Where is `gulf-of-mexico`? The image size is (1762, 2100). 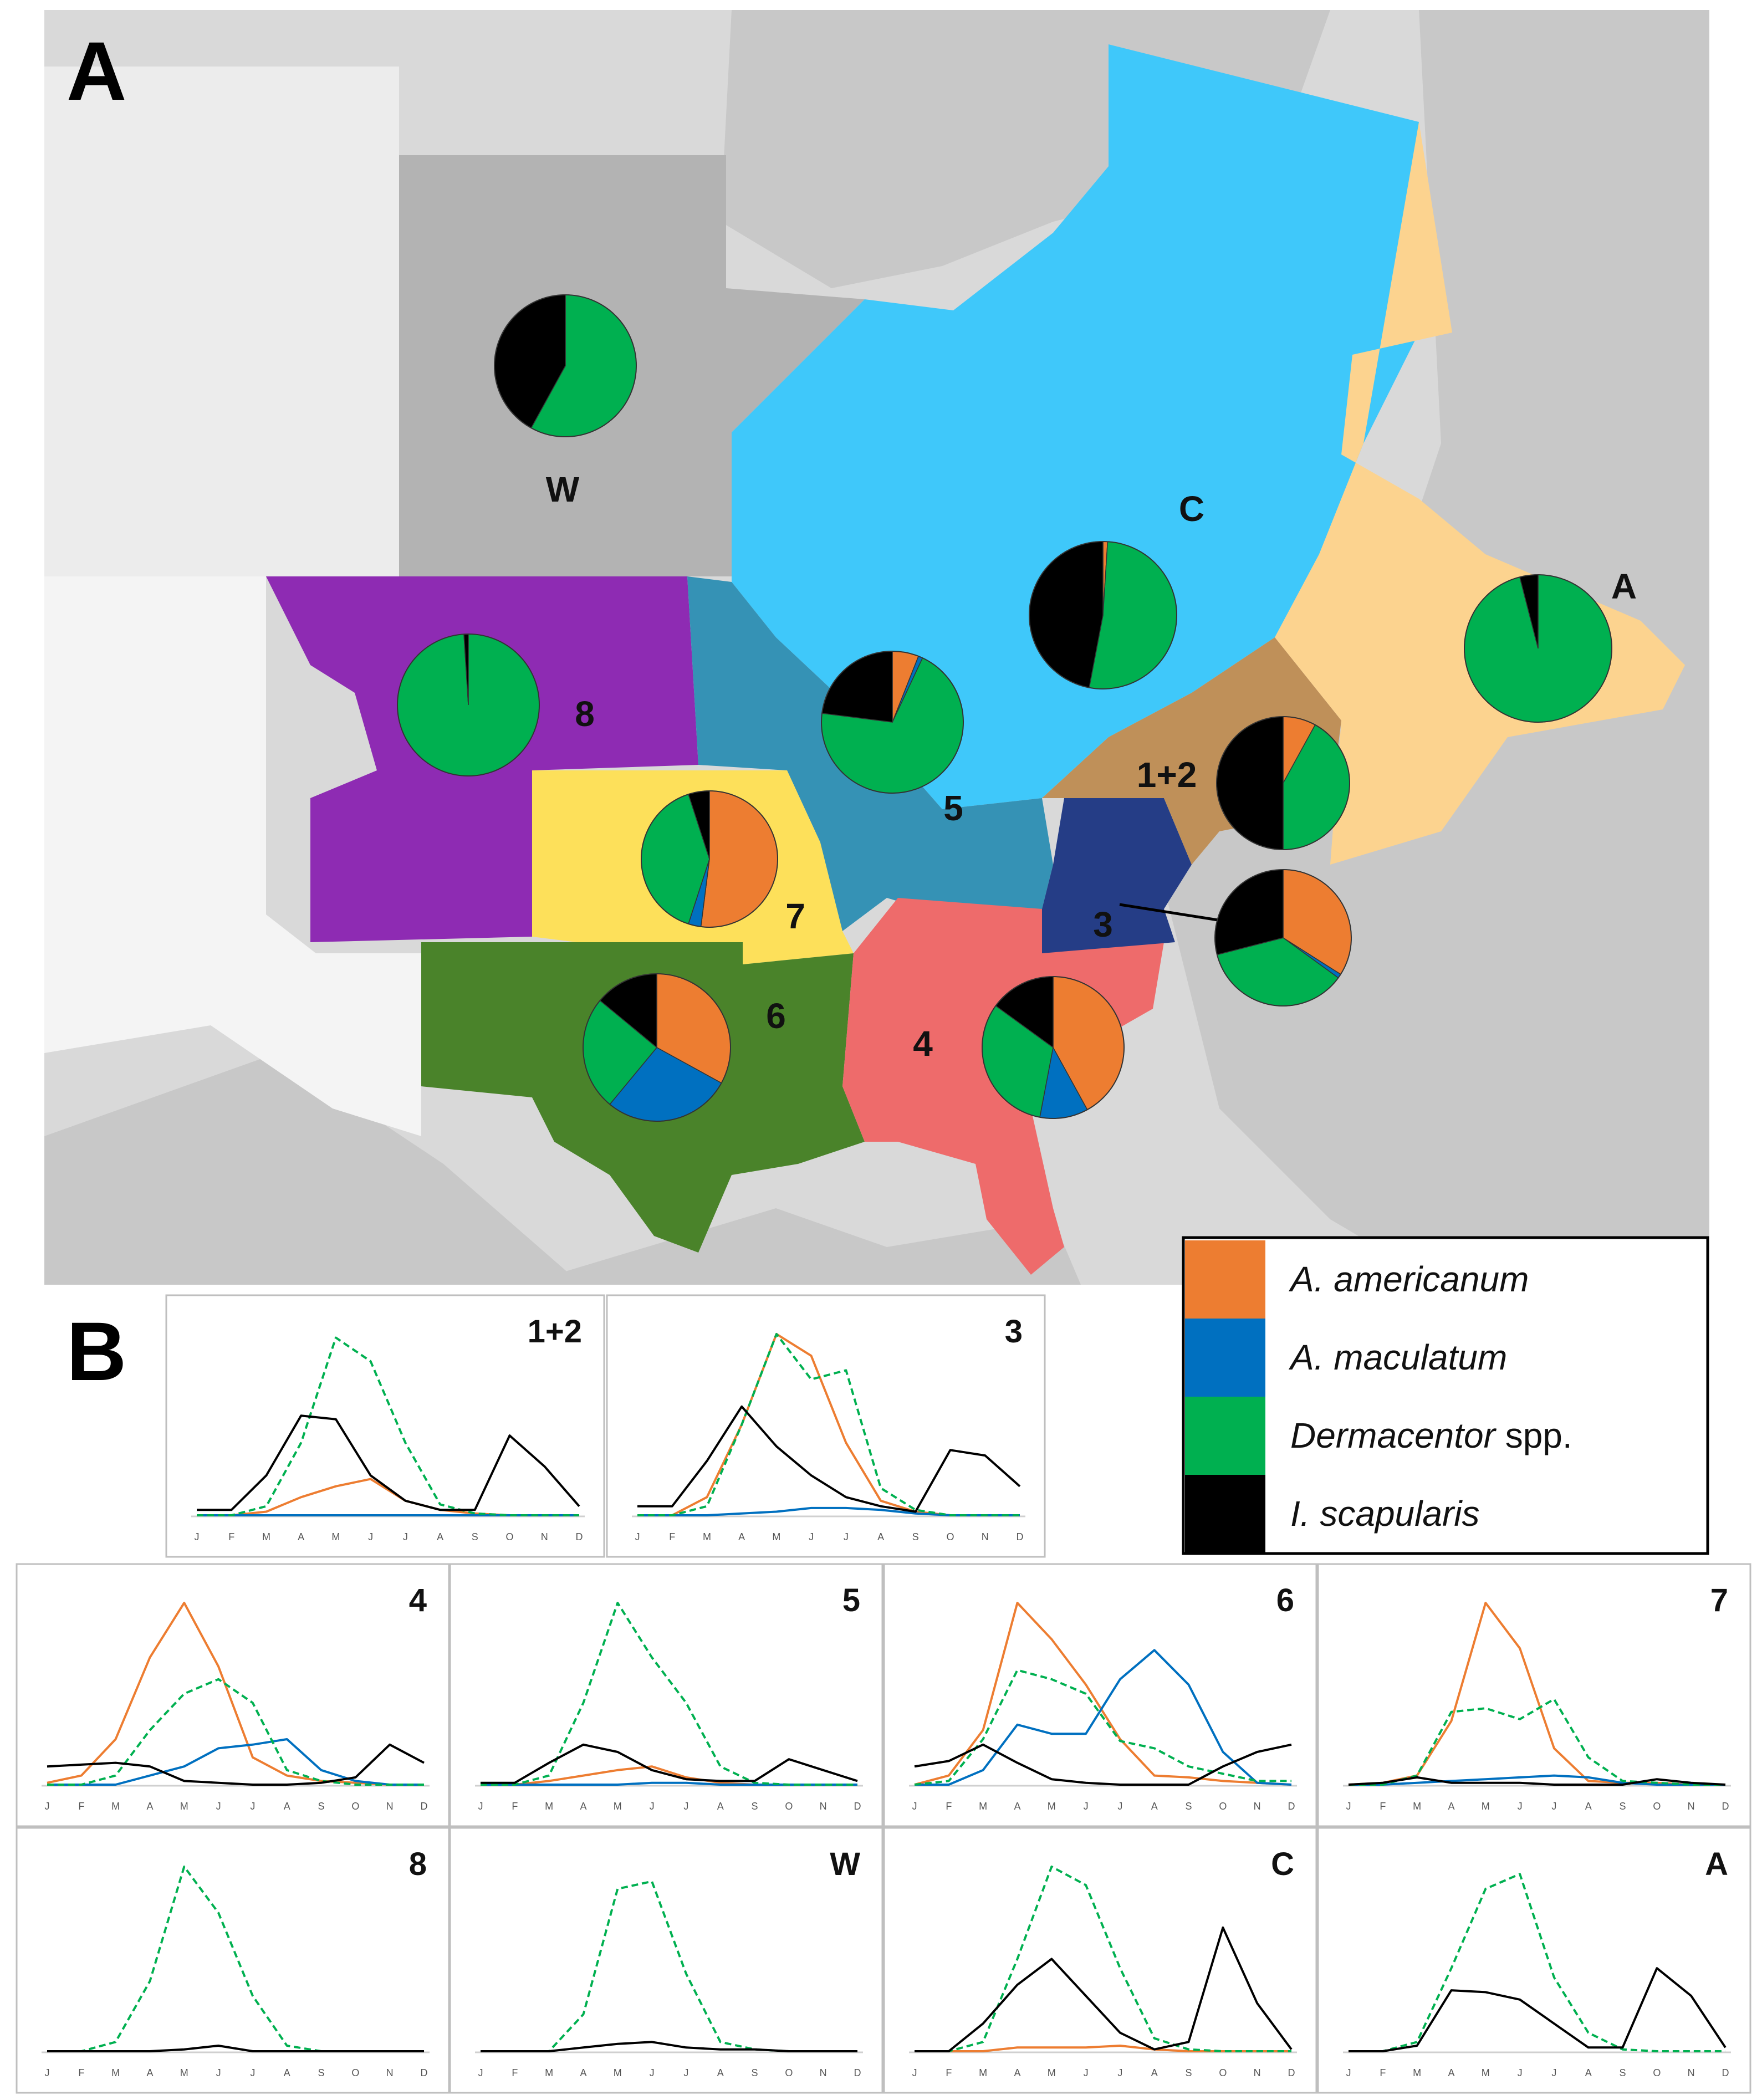 gulf-of-mexico is located at coordinates (818, 1246).